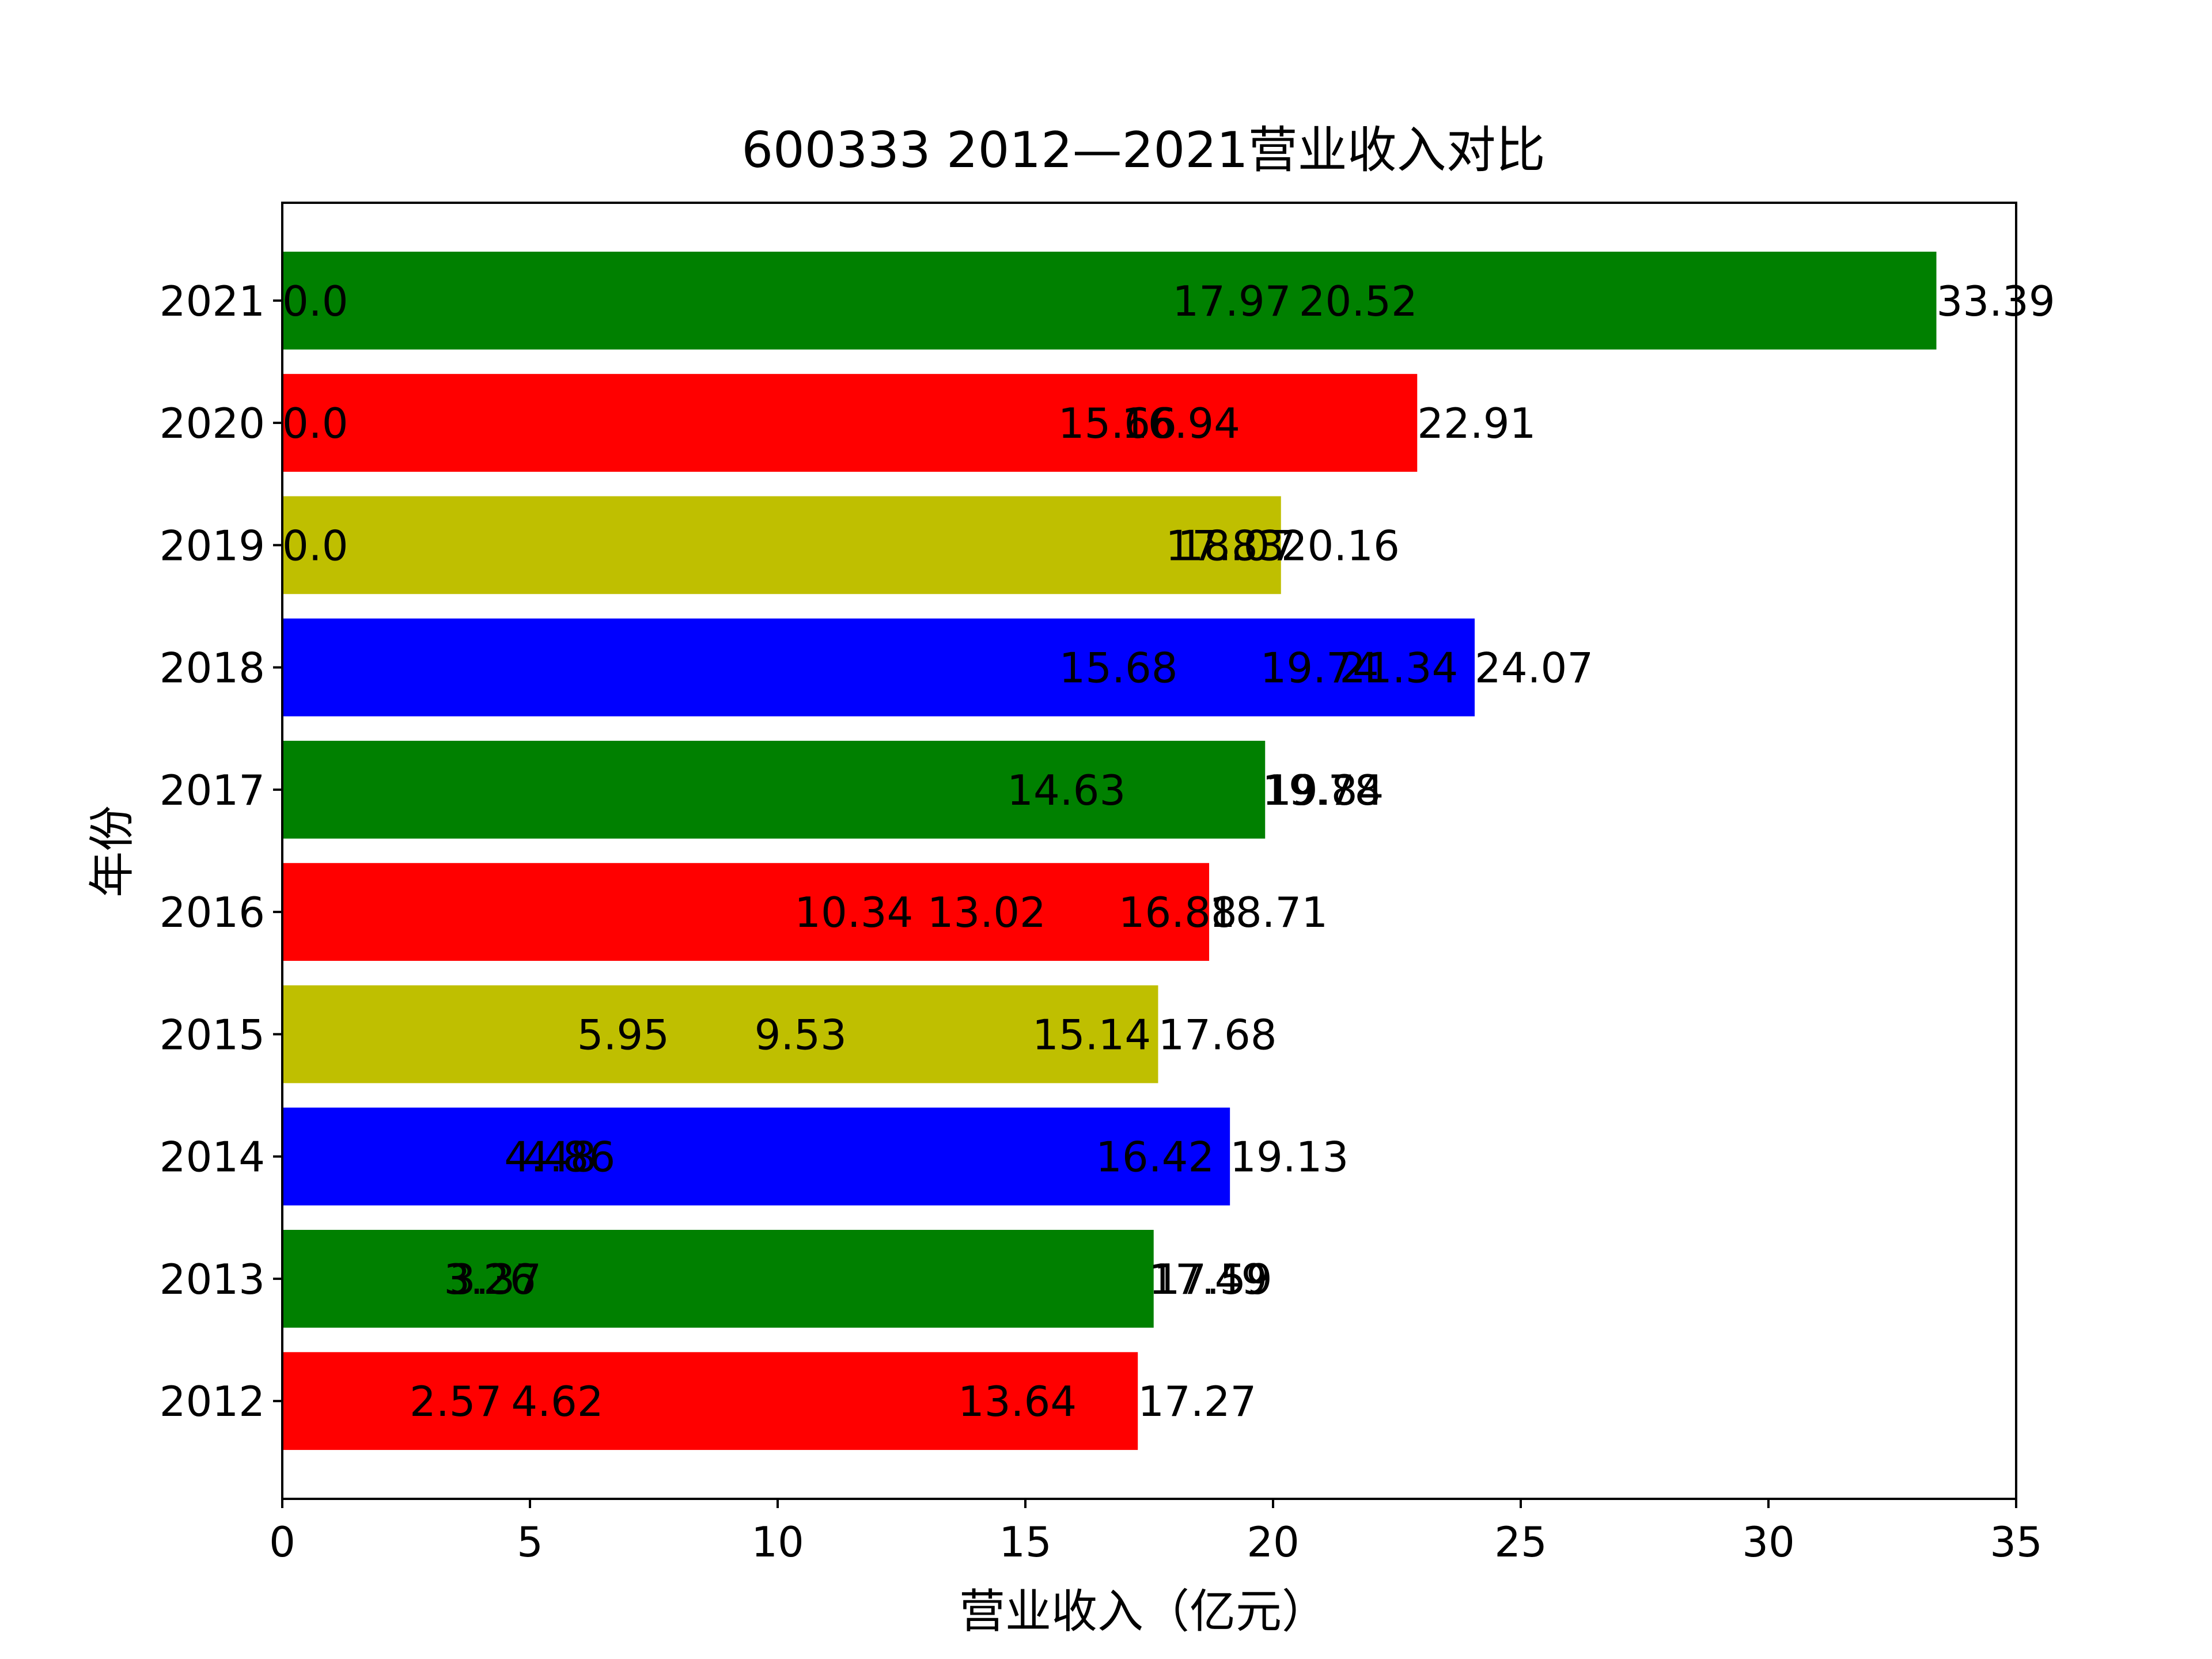  What do you see at coordinates (212, 790) in the screenshot?
I see `y-tick-label-2017: 2017` at bounding box center [212, 790].